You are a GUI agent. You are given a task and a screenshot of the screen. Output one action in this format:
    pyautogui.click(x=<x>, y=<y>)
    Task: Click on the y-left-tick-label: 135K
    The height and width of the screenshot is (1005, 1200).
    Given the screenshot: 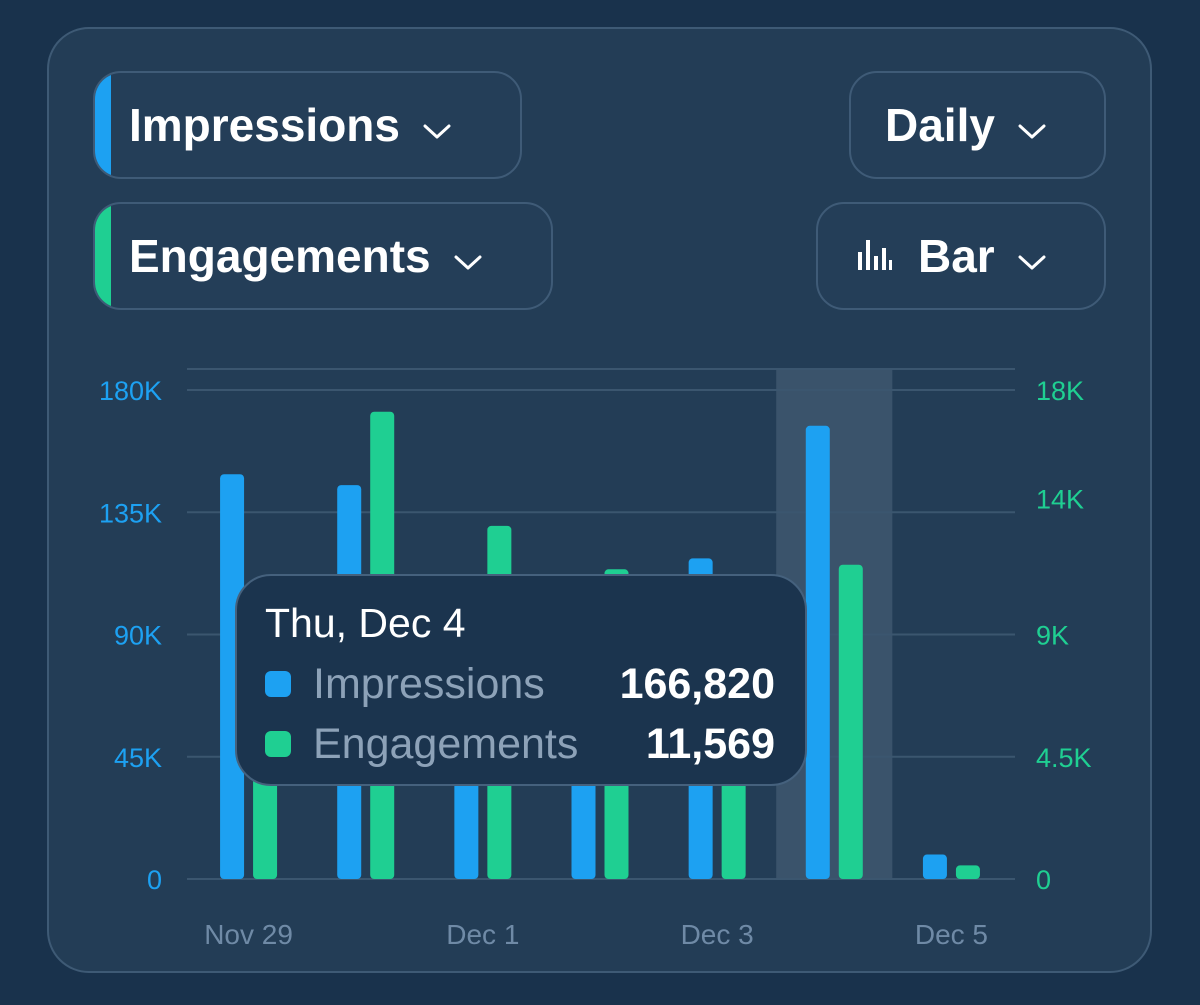 What is the action you would take?
    pyautogui.click(x=130, y=513)
    